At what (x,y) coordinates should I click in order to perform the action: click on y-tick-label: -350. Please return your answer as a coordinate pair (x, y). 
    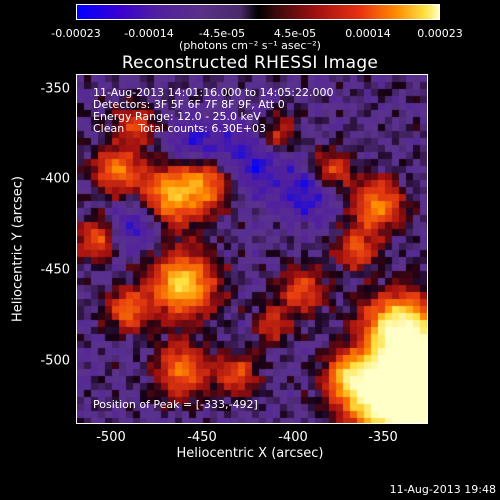
    Looking at the image, I should click on (55, 89).